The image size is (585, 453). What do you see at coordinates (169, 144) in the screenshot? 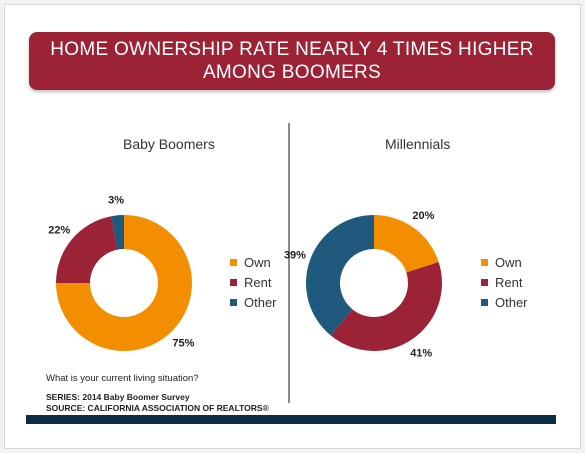
I see `boomers-chart-title: Baby Boomers` at bounding box center [169, 144].